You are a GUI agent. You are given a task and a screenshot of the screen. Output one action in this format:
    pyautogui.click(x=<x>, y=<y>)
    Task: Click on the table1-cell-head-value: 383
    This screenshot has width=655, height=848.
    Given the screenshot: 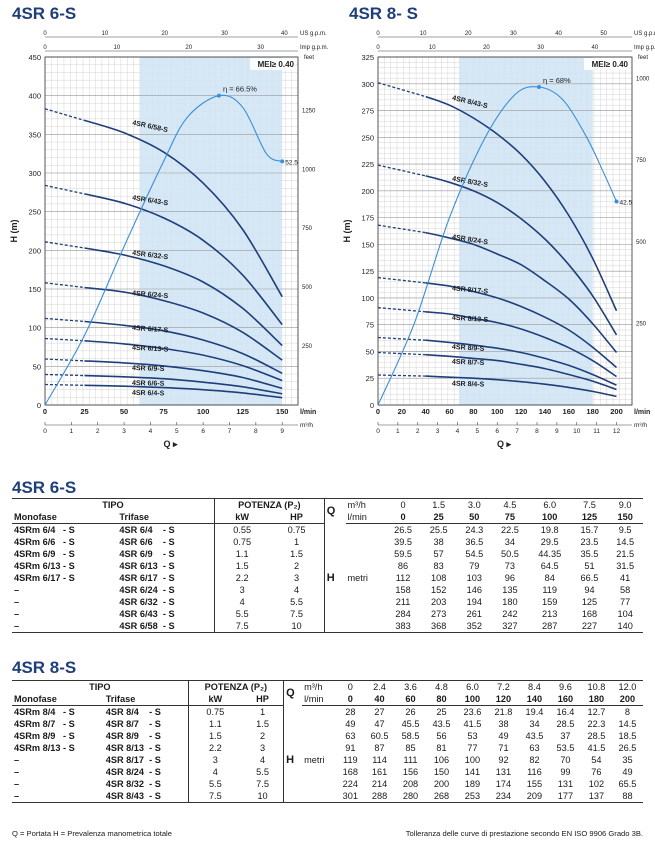 What is the action you would take?
    pyautogui.click(x=403, y=626)
    